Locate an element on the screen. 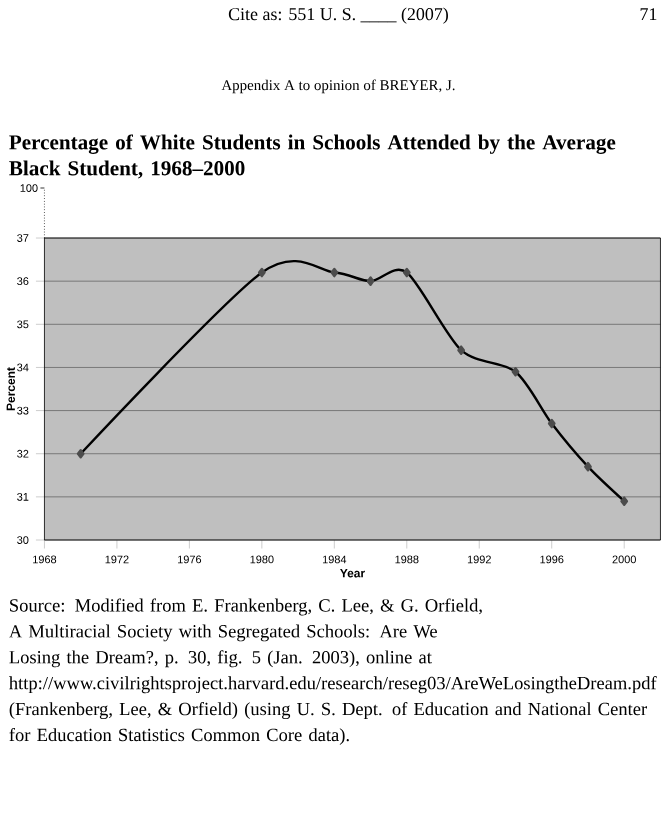 This screenshot has width=672, height=822. text: Cite as: 551 U. S. ____ (2007) is located at coordinates (338, 15).